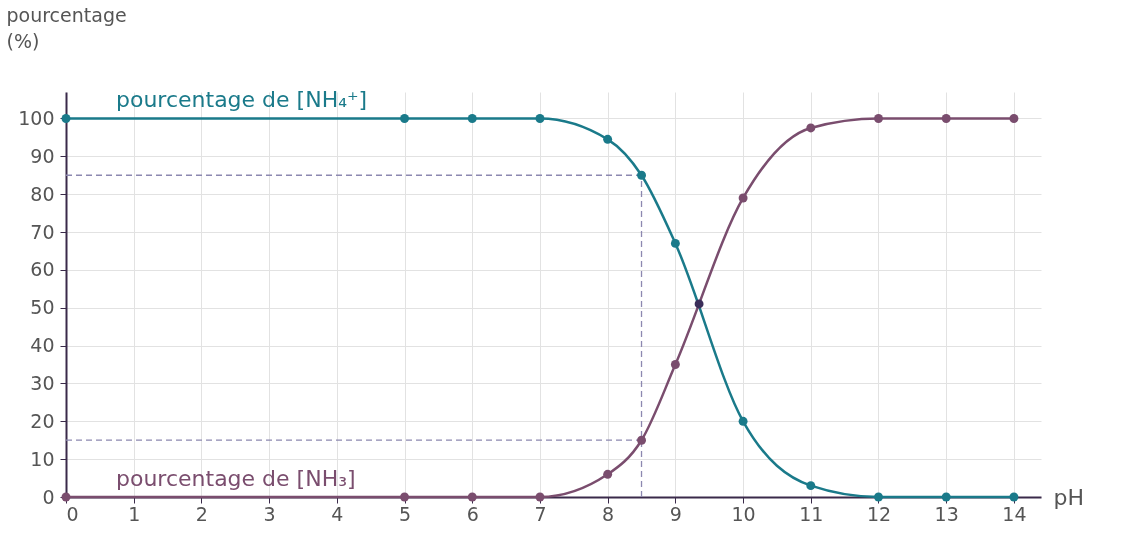  I want to click on x-tick-label: 13, so click(946, 513).